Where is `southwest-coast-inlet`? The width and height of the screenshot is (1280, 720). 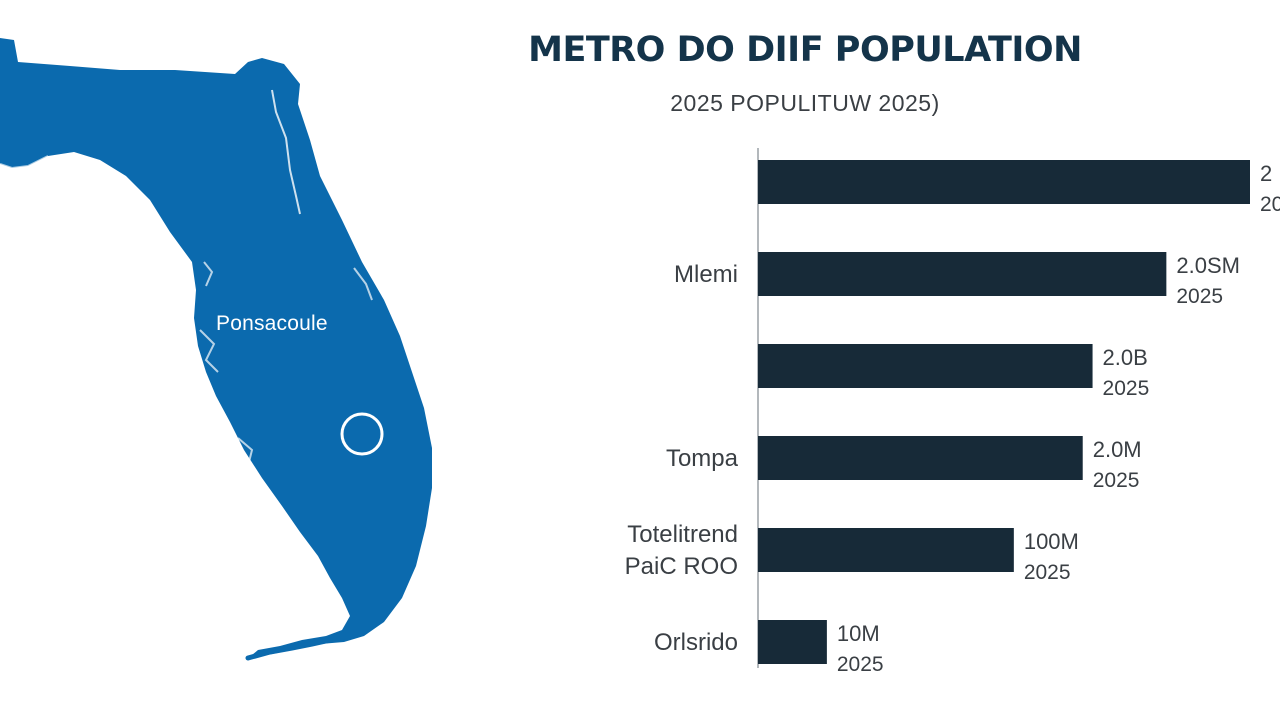 southwest-coast-inlet is located at coordinates (245, 452).